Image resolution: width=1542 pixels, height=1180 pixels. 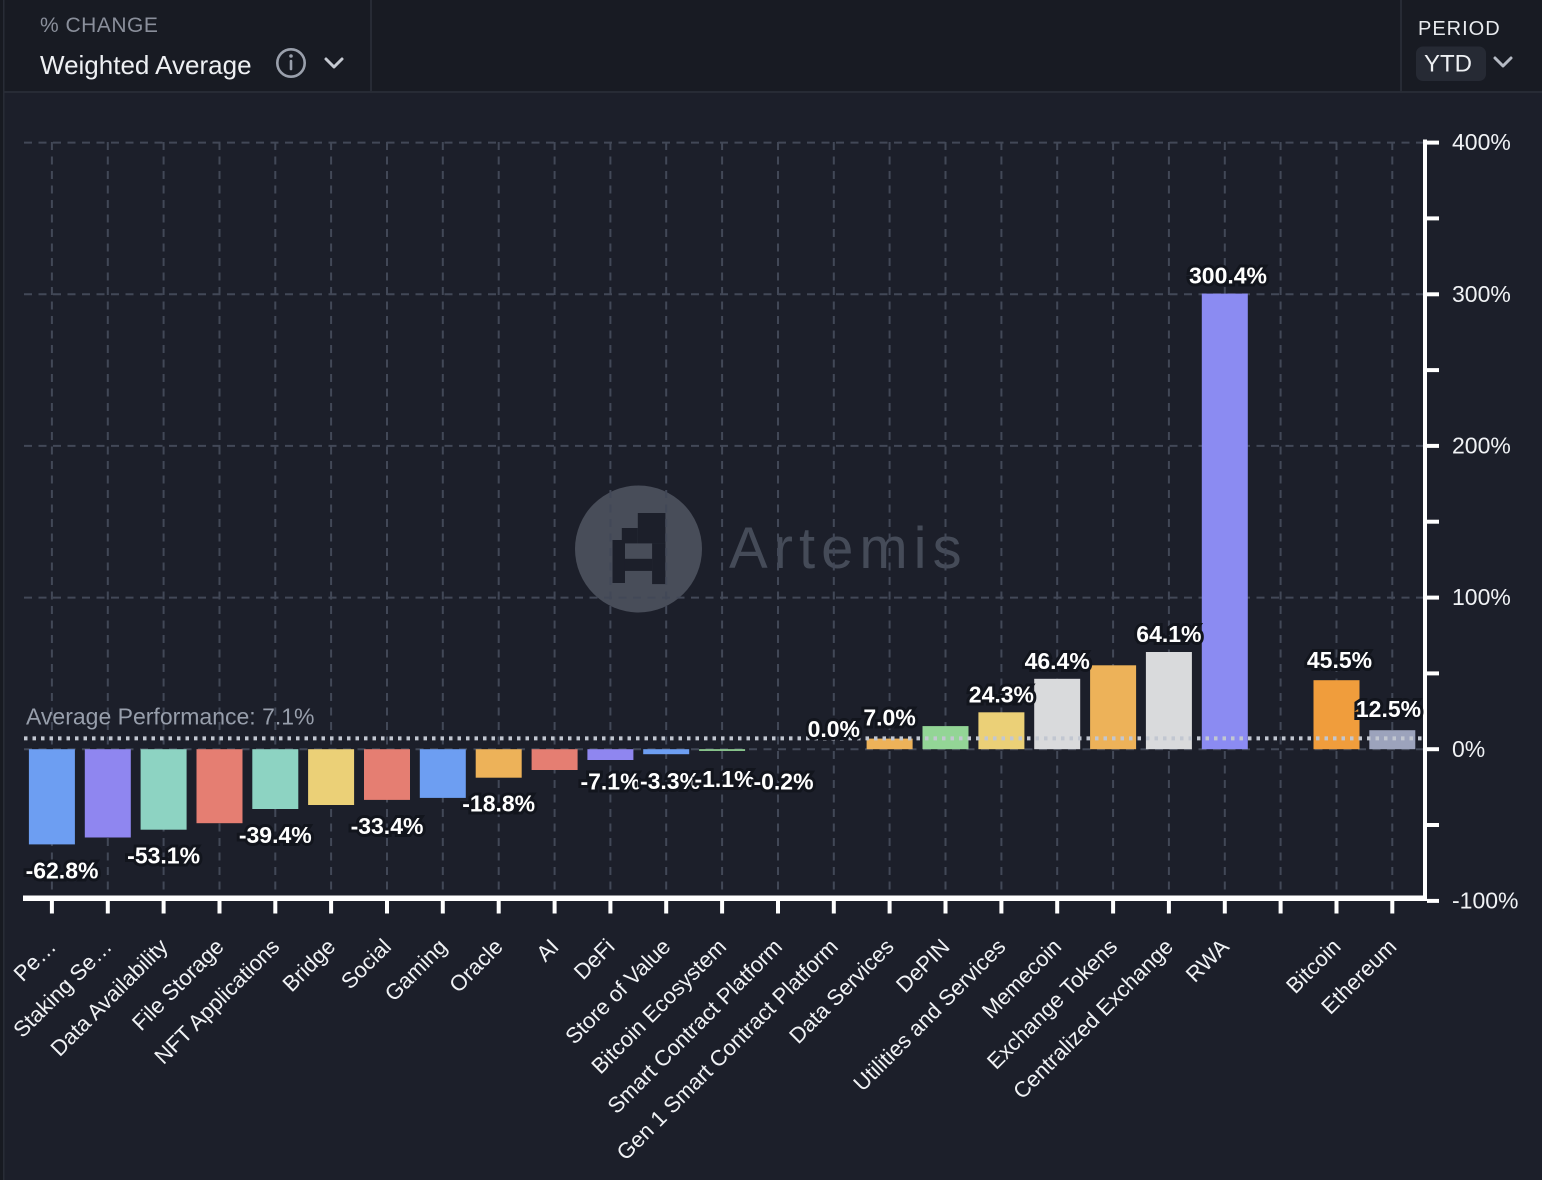 What do you see at coordinates (1481, 446) in the screenshot?
I see `svg-text: 200%` at bounding box center [1481, 446].